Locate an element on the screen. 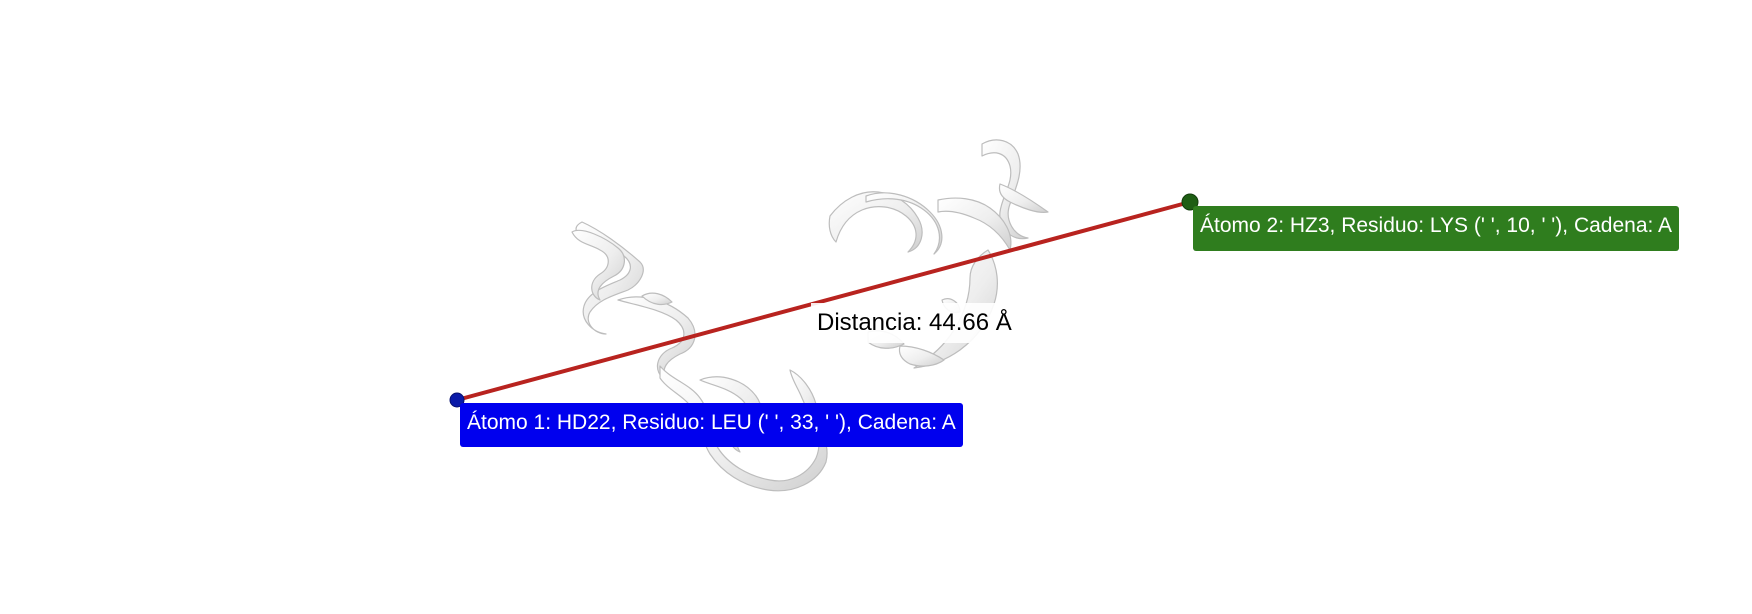  distance-label: Distancia: 44.66 Å is located at coordinates (914, 323).